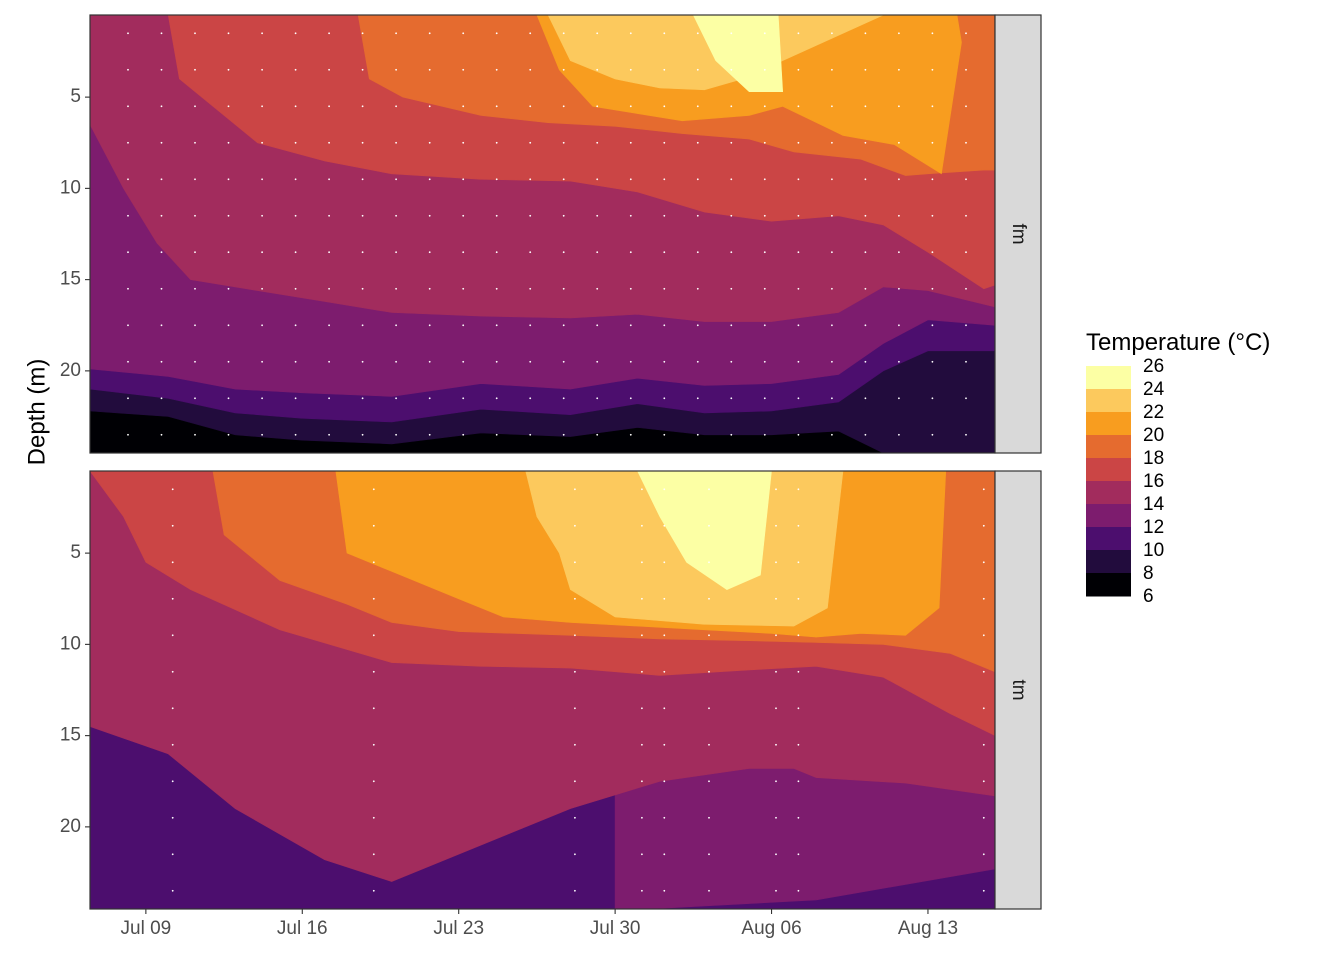 The image size is (1344, 960). I want to click on legend-label: 6, so click(1148, 596).